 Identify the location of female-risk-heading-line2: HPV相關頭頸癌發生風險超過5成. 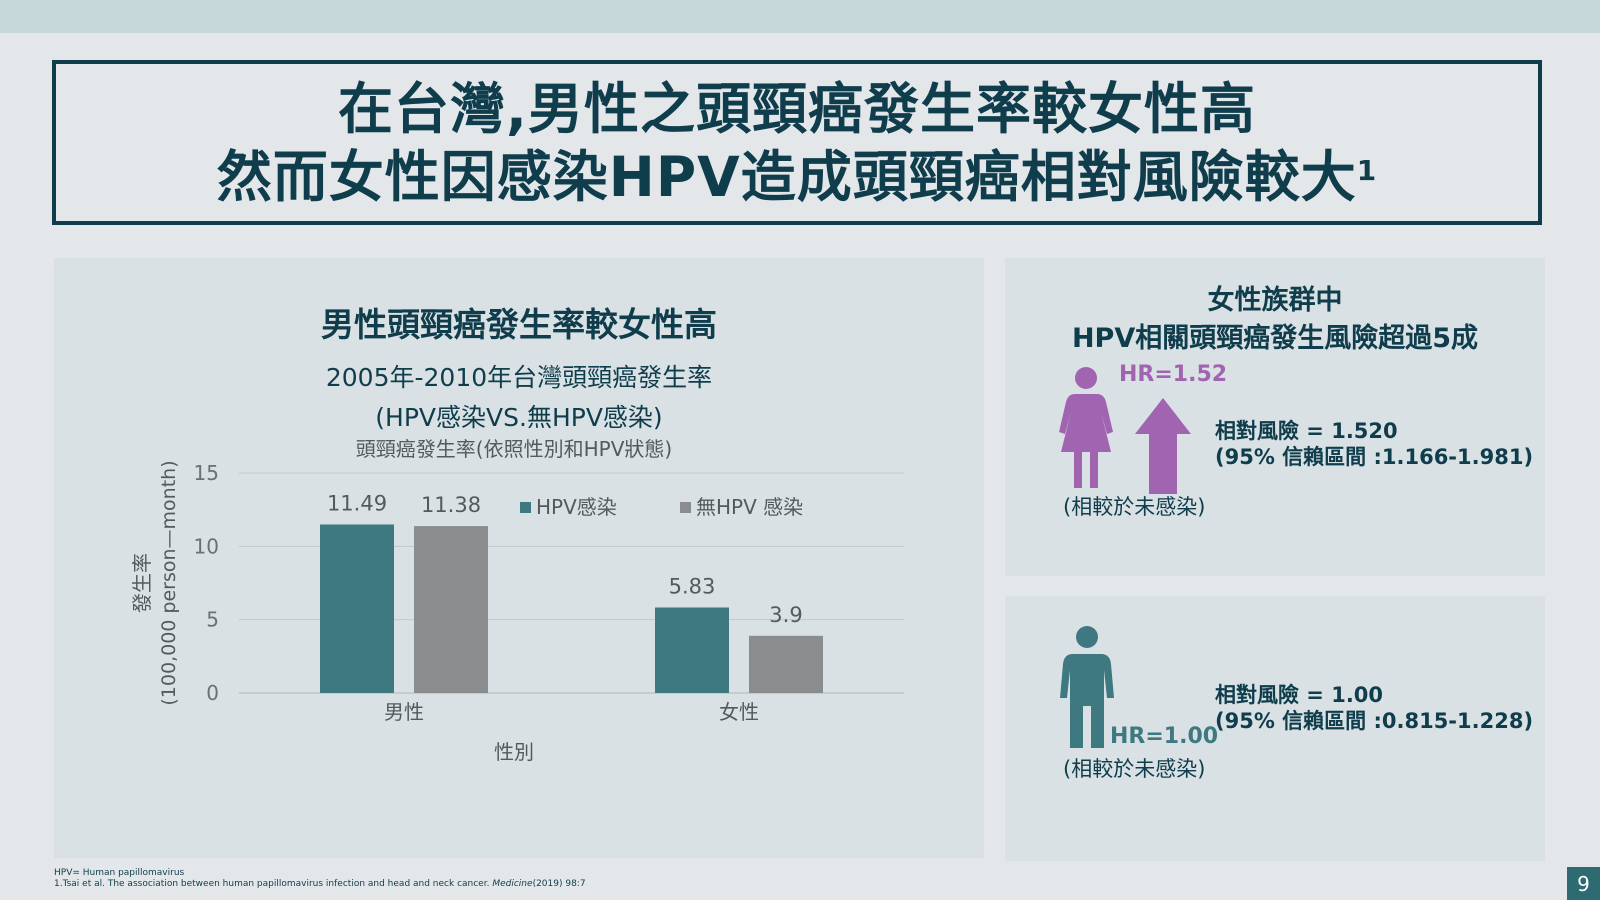
(1275, 338).